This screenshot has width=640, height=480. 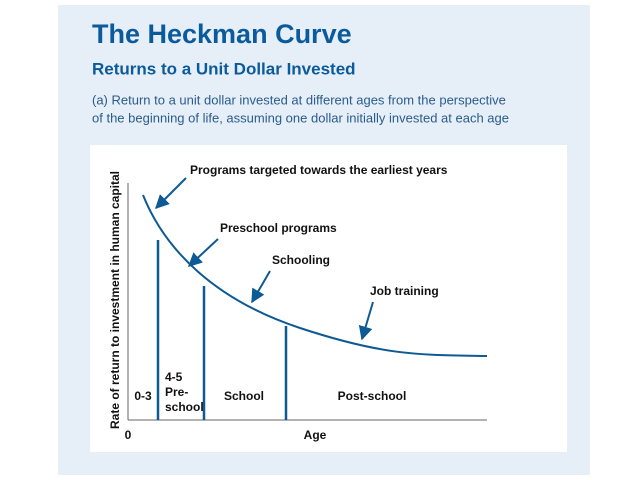 What do you see at coordinates (143, 396) in the screenshot?
I see `stage-label: 0-3` at bounding box center [143, 396].